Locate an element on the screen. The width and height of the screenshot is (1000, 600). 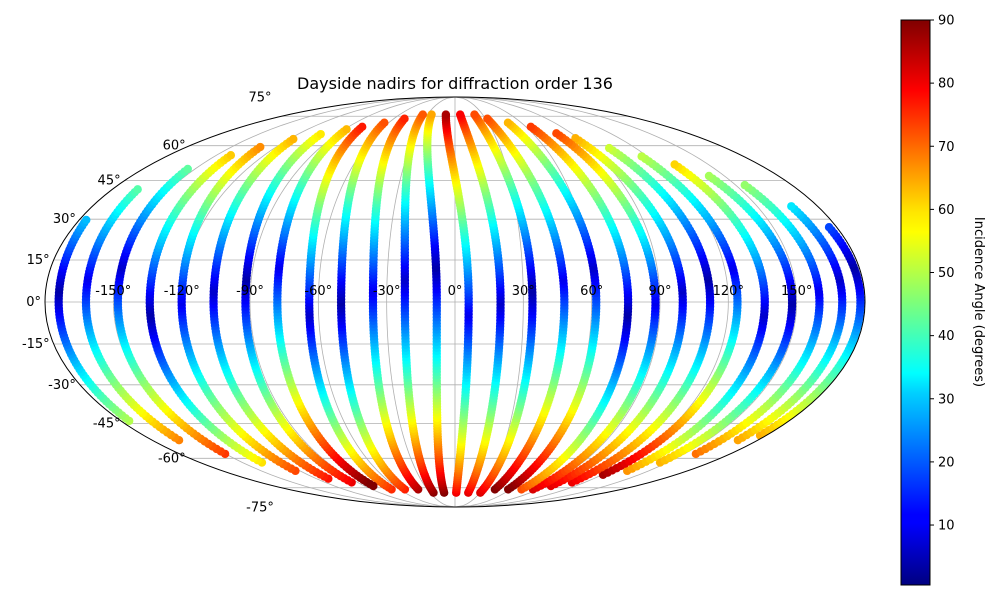
colorbar-tick-label: 30 is located at coordinates (946, 399).